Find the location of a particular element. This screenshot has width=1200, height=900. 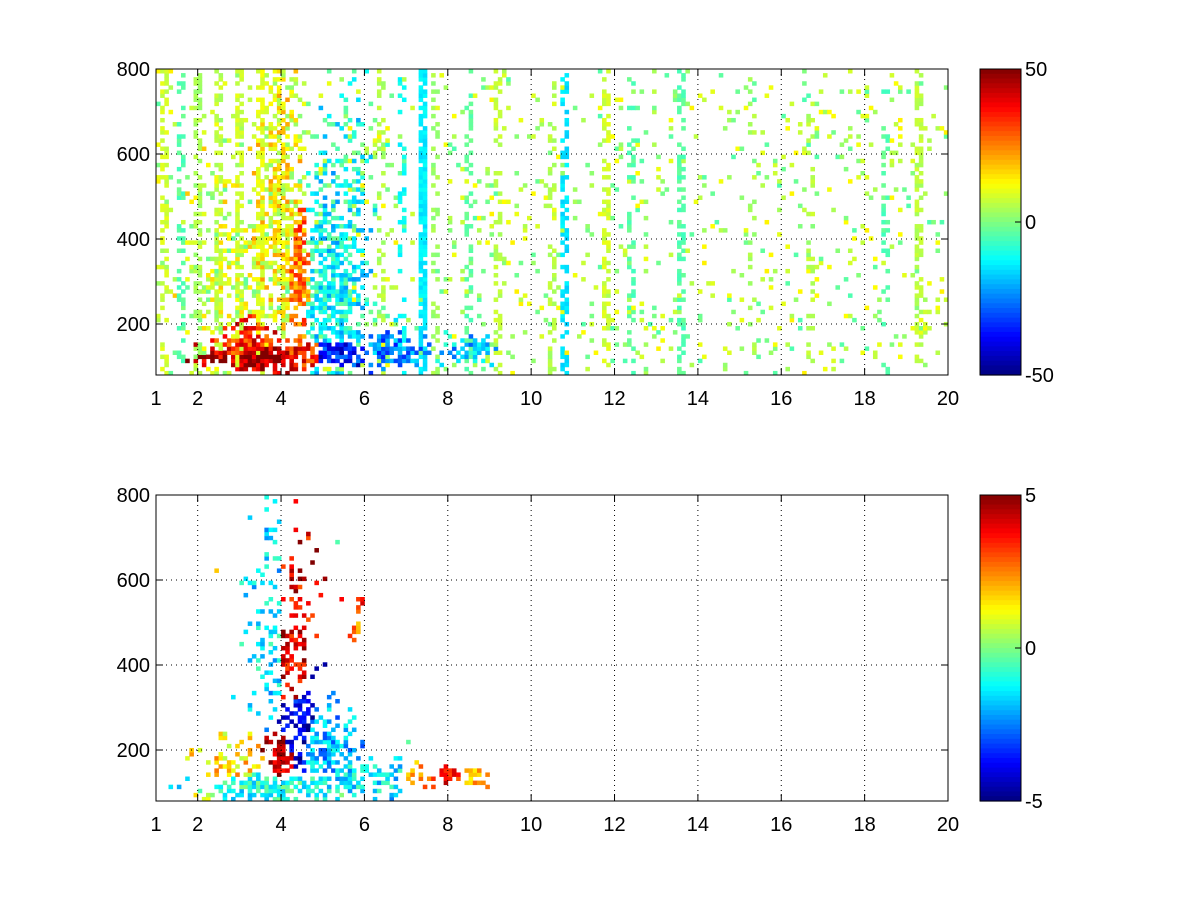

x-tick-label: 8 is located at coordinates (447, 399).